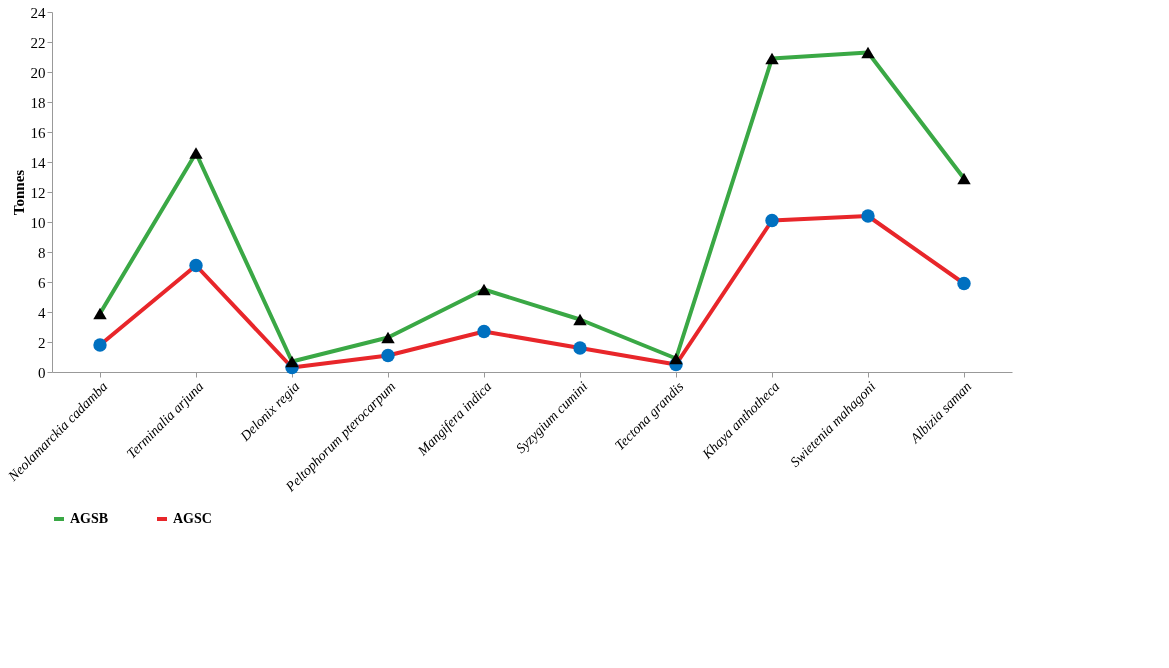 Image resolution: width=1169 pixels, height=668 pixels. I want to click on y-tick-label: 12, so click(38, 192).